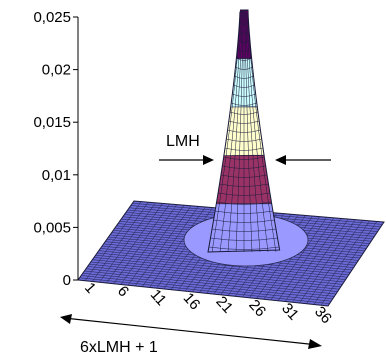 This screenshot has width=386, height=358. I want to click on x-tick-label: 36, so click(323, 315).